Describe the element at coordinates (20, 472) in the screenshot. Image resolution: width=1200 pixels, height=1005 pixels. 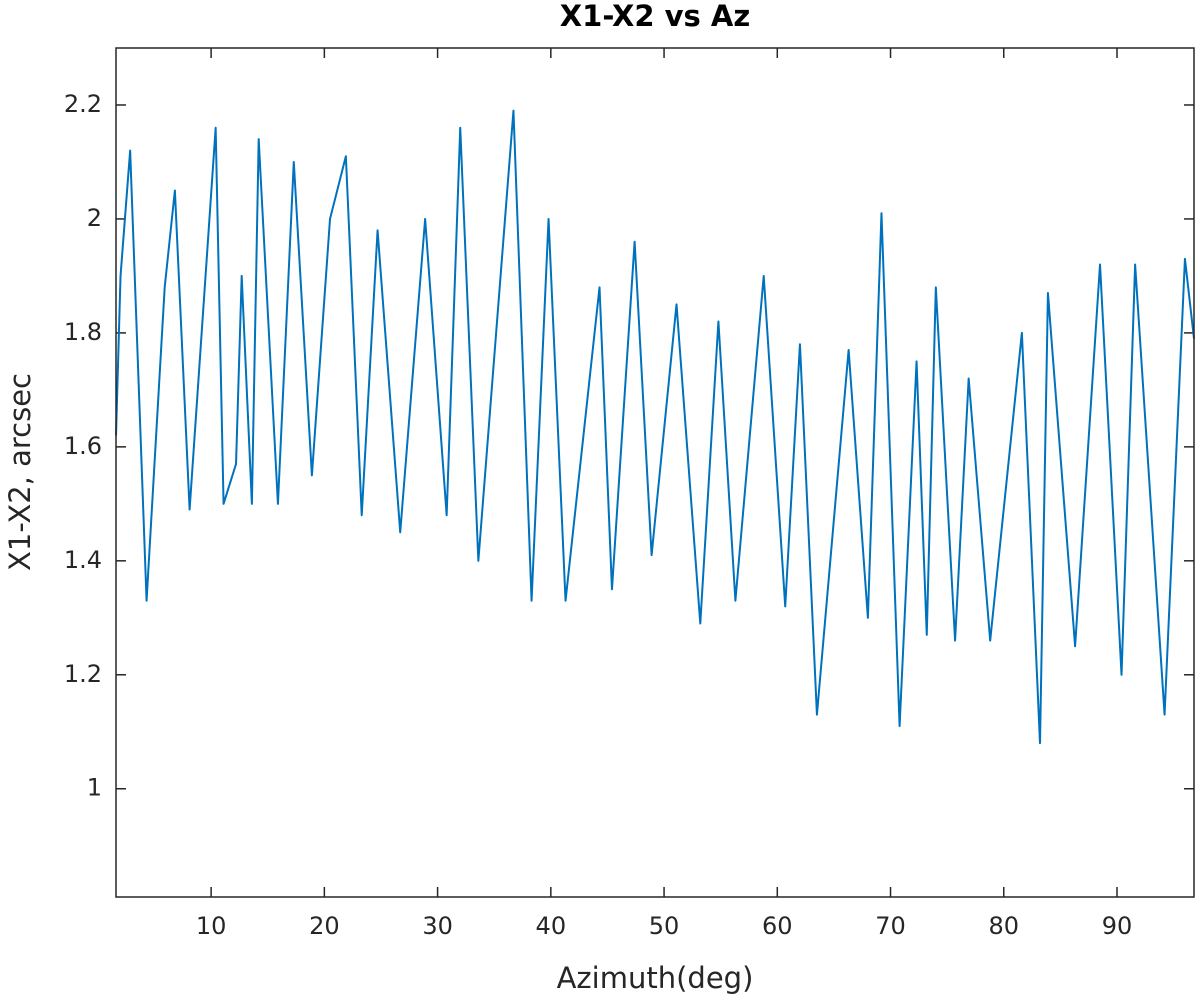
I see `y-axis-label: X1-X2, arcsec` at that location.